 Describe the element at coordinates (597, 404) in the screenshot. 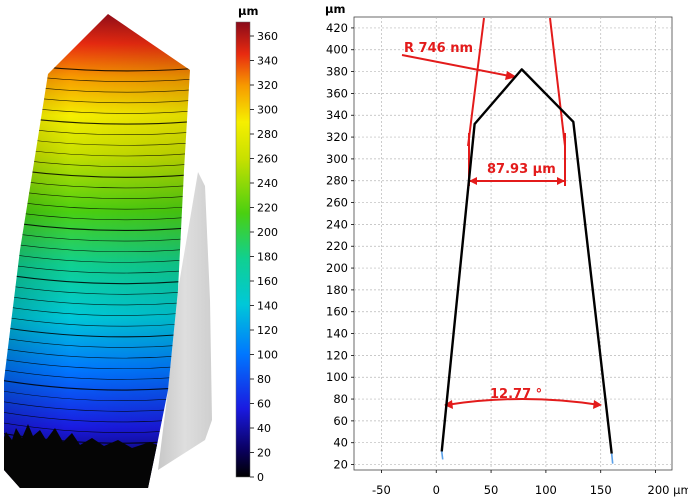

I see `angle-arrow-right` at that location.